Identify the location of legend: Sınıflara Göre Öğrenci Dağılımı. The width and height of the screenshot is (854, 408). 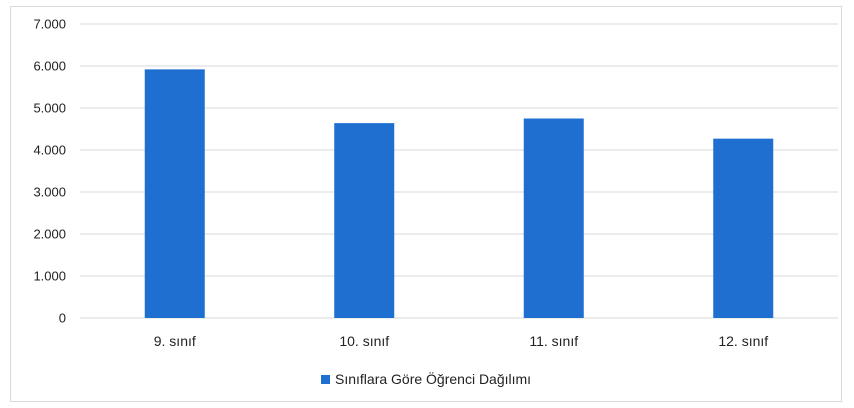
(426, 378).